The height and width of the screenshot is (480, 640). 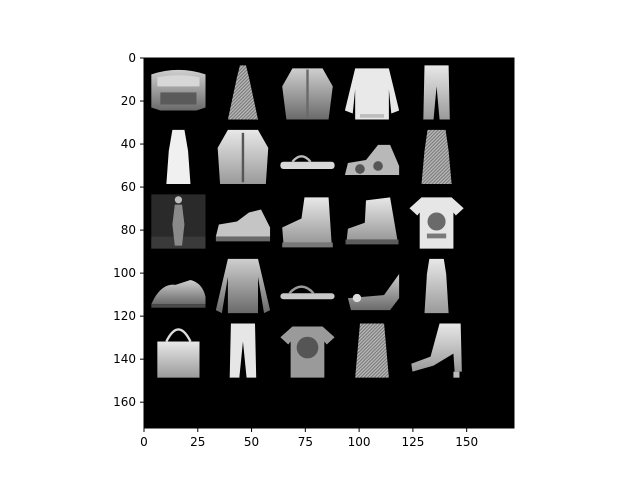 What do you see at coordinates (466, 442) in the screenshot?
I see `x-tick-label: 150` at bounding box center [466, 442].